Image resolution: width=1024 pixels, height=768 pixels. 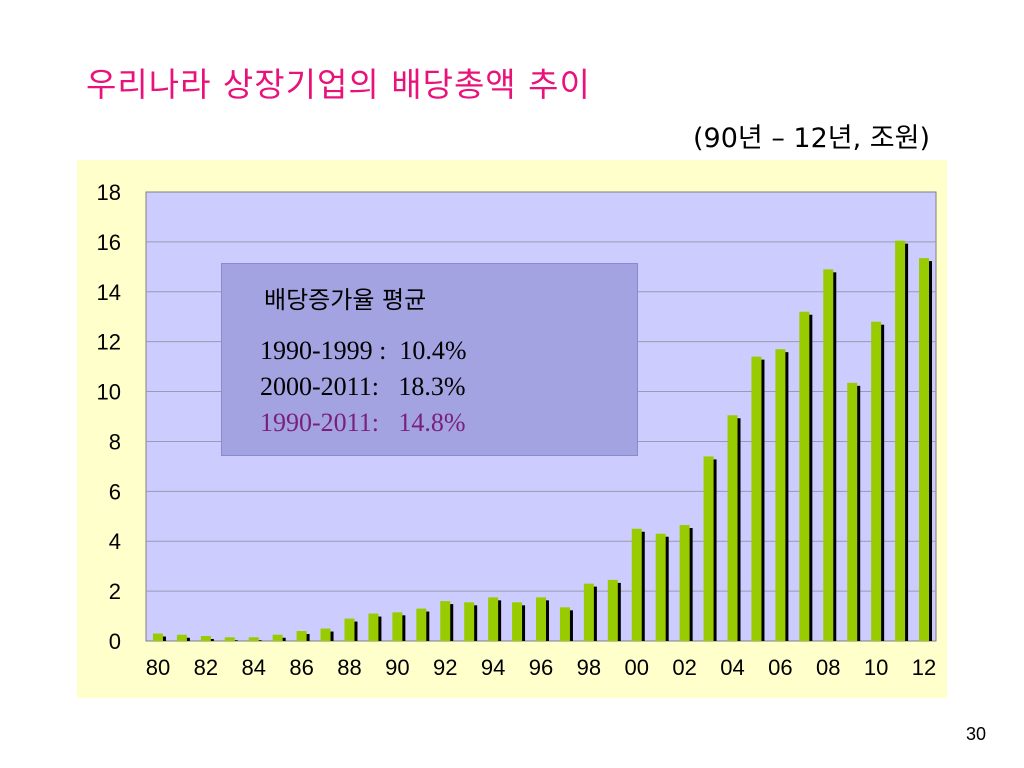 I want to click on page-title: 우리나라 상장기업의 배당총액 추이, so click(x=338, y=84).